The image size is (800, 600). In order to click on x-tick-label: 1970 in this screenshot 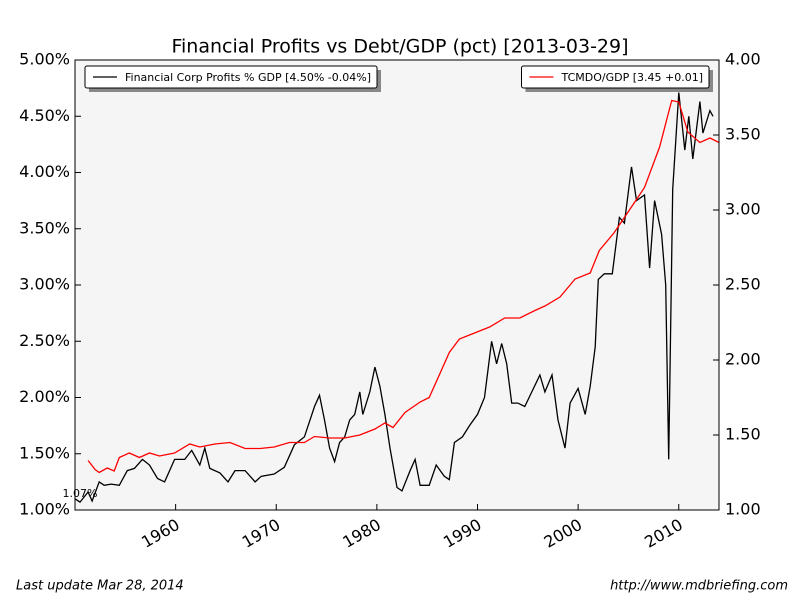, I will do `click(261, 533)`.